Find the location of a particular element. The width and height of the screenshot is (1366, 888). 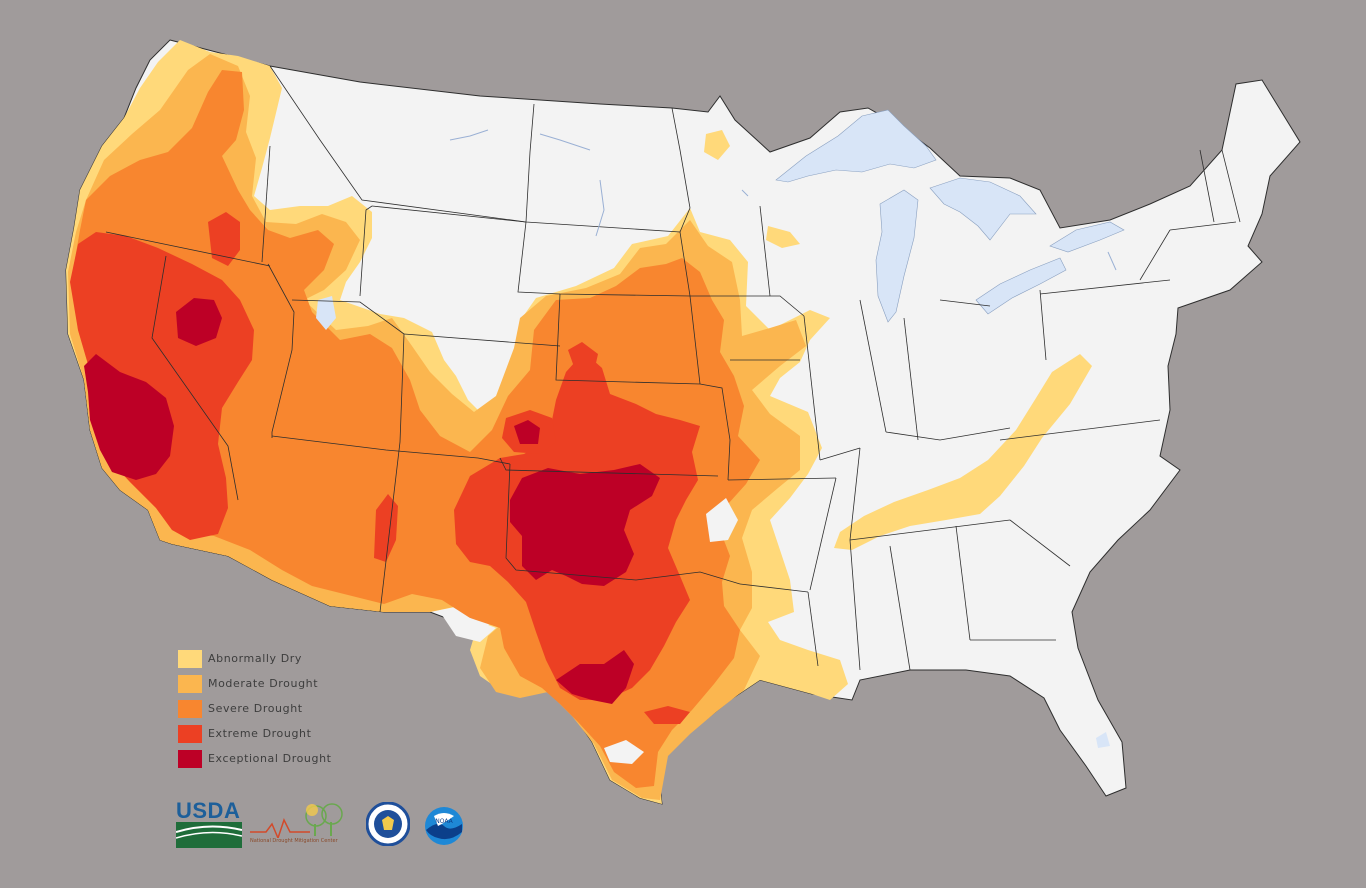

legend-swatch-exceptional-drought is located at coordinates (190, 758).